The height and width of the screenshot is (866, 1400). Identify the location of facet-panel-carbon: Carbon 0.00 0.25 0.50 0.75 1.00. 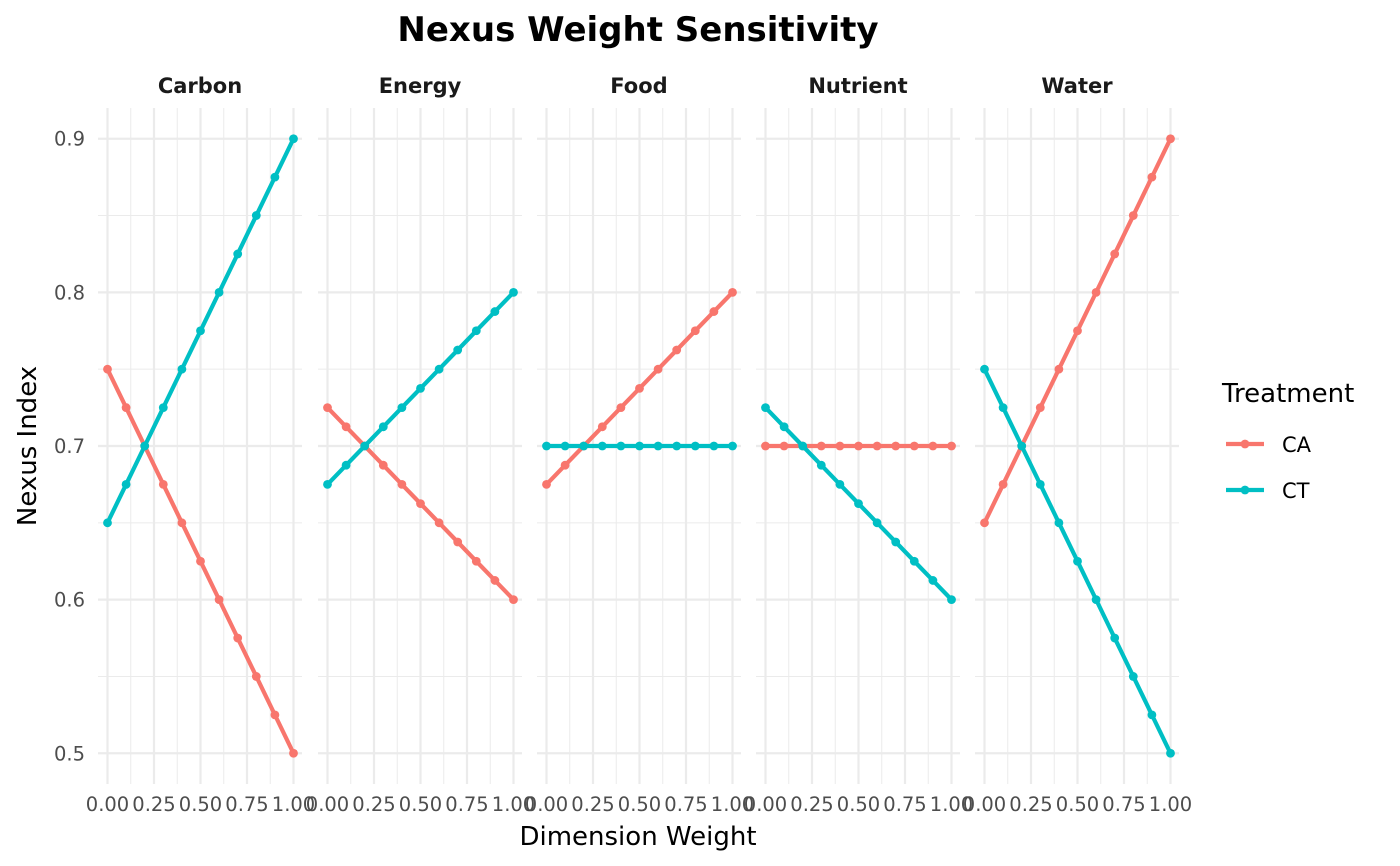
(200, 445).